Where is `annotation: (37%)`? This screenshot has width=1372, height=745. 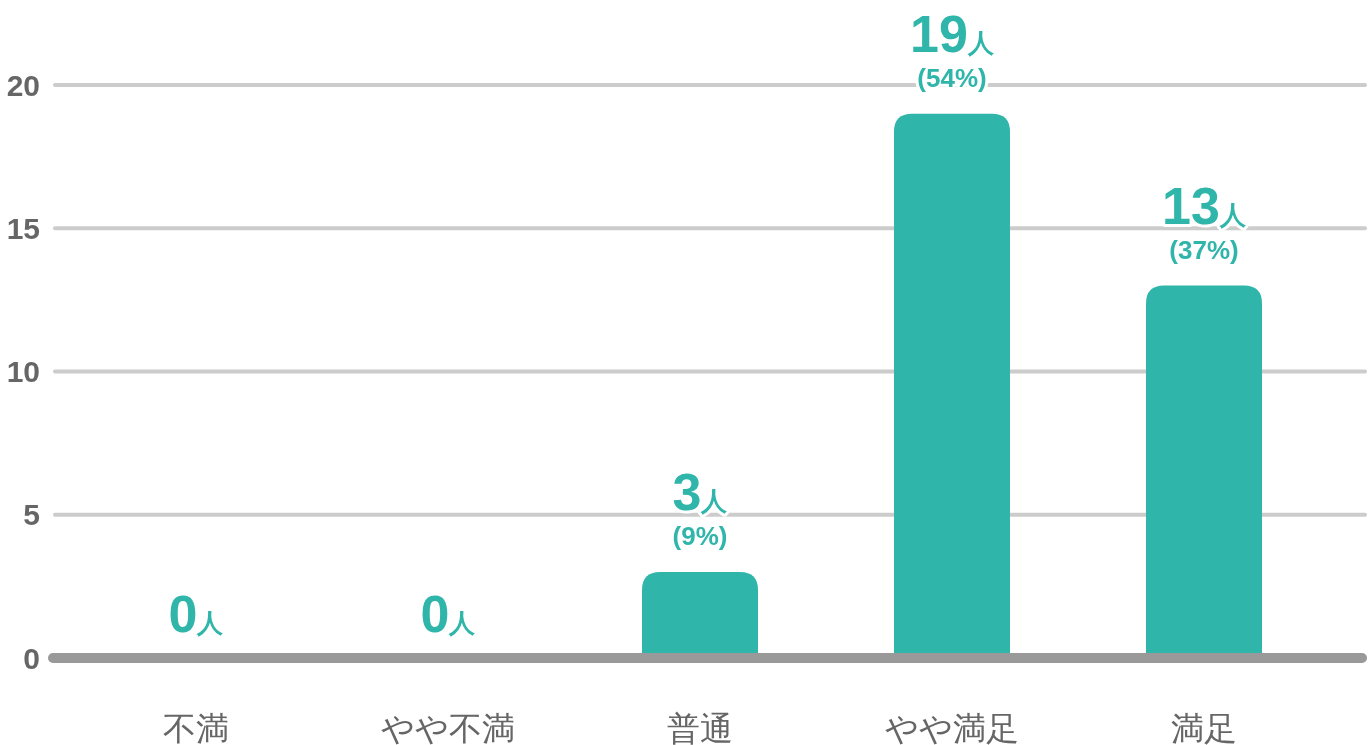
annotation: (37%) is located at coordinates (1204, 249).